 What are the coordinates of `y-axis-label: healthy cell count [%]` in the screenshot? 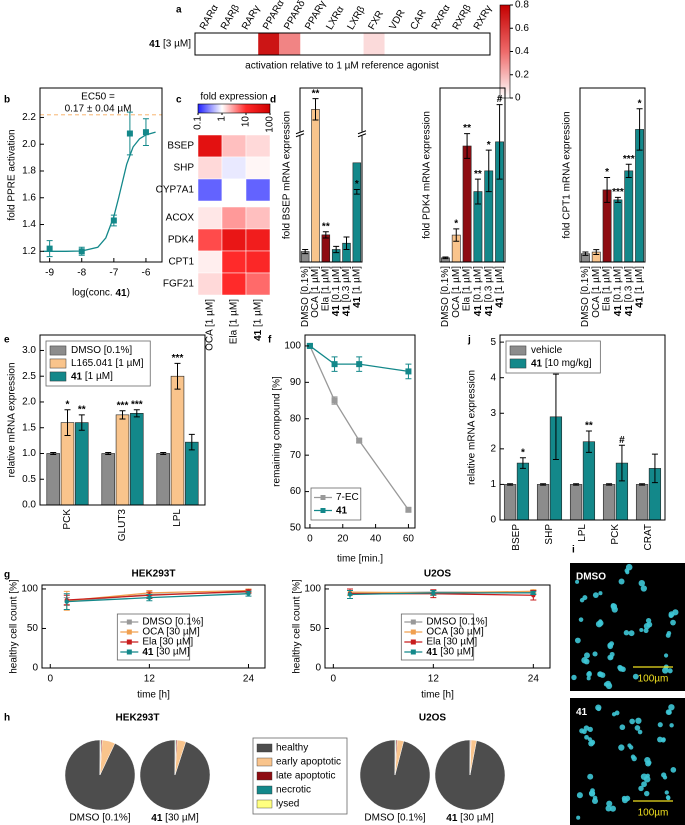 It's located at (14, 626).